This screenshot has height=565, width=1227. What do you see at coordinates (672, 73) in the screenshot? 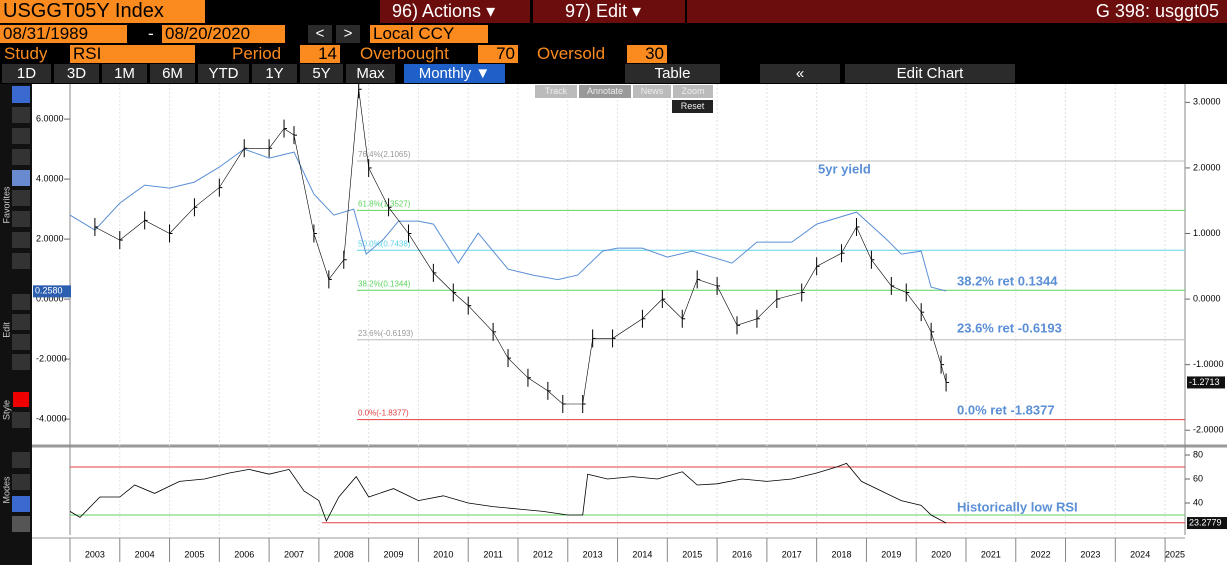
I see `table-button: Table` at bounding box center [672, 73].